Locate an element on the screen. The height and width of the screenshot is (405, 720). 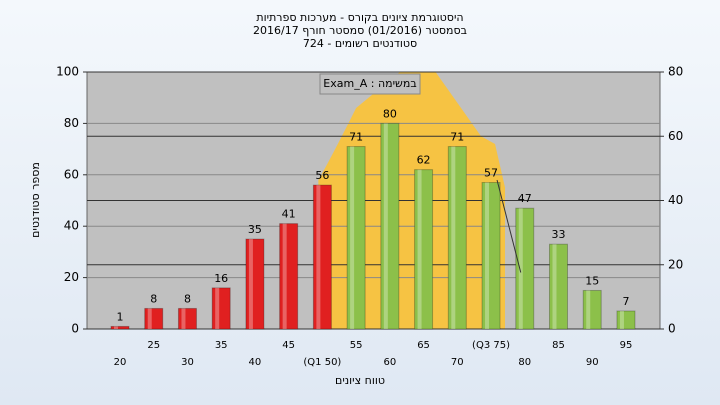
value-label: 80 is located at coordinates (390, 113).